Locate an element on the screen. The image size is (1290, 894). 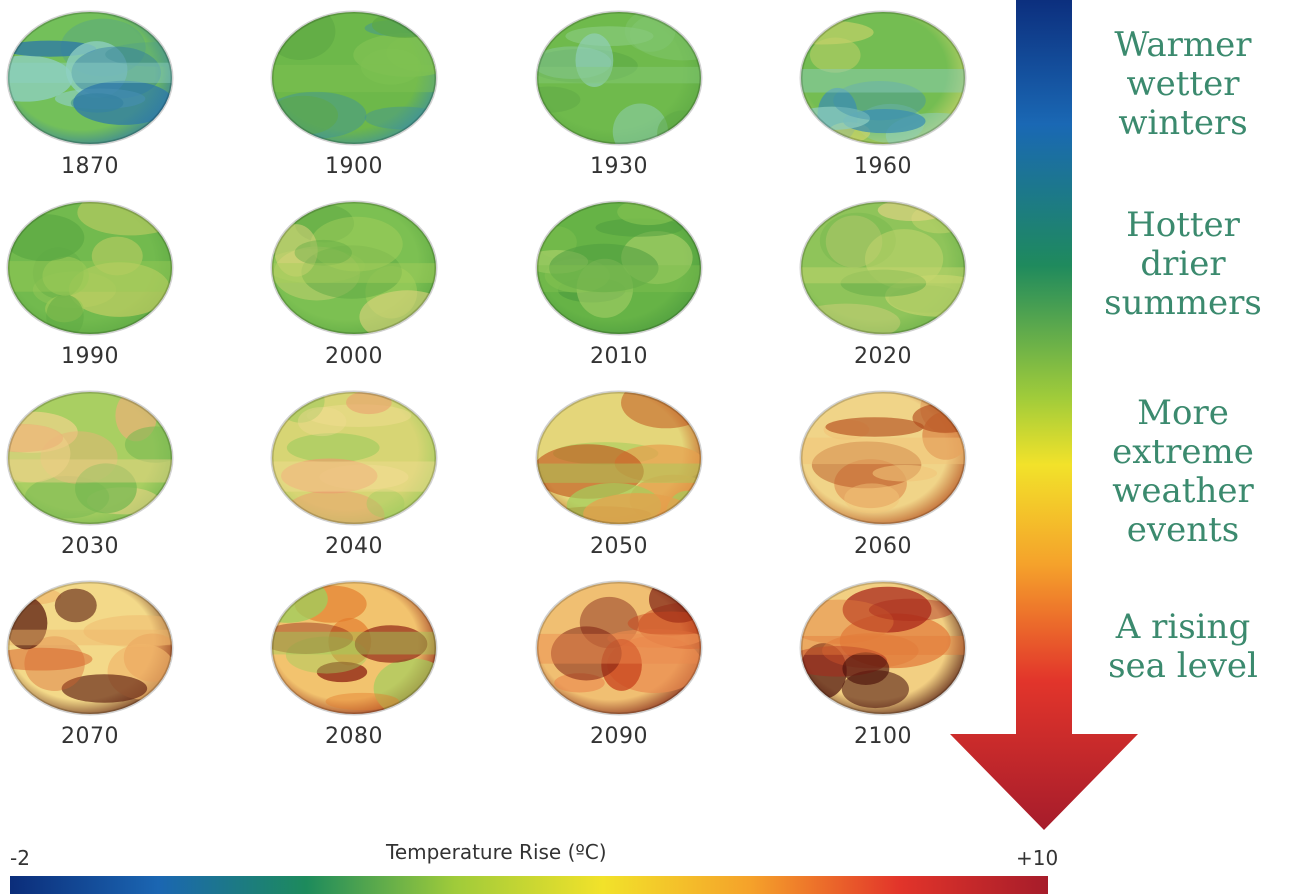
globe-year-label: 1990 is located at coordinates (90, 356).